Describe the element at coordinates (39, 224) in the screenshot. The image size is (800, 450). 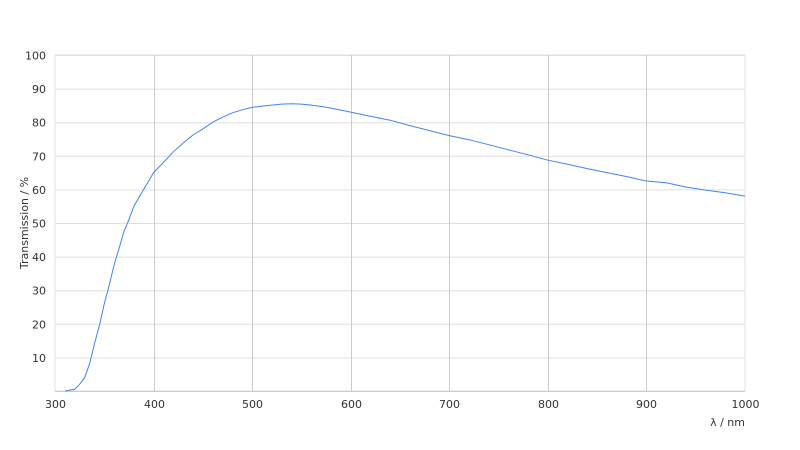
I see `y-tick-label: 50` at that location.